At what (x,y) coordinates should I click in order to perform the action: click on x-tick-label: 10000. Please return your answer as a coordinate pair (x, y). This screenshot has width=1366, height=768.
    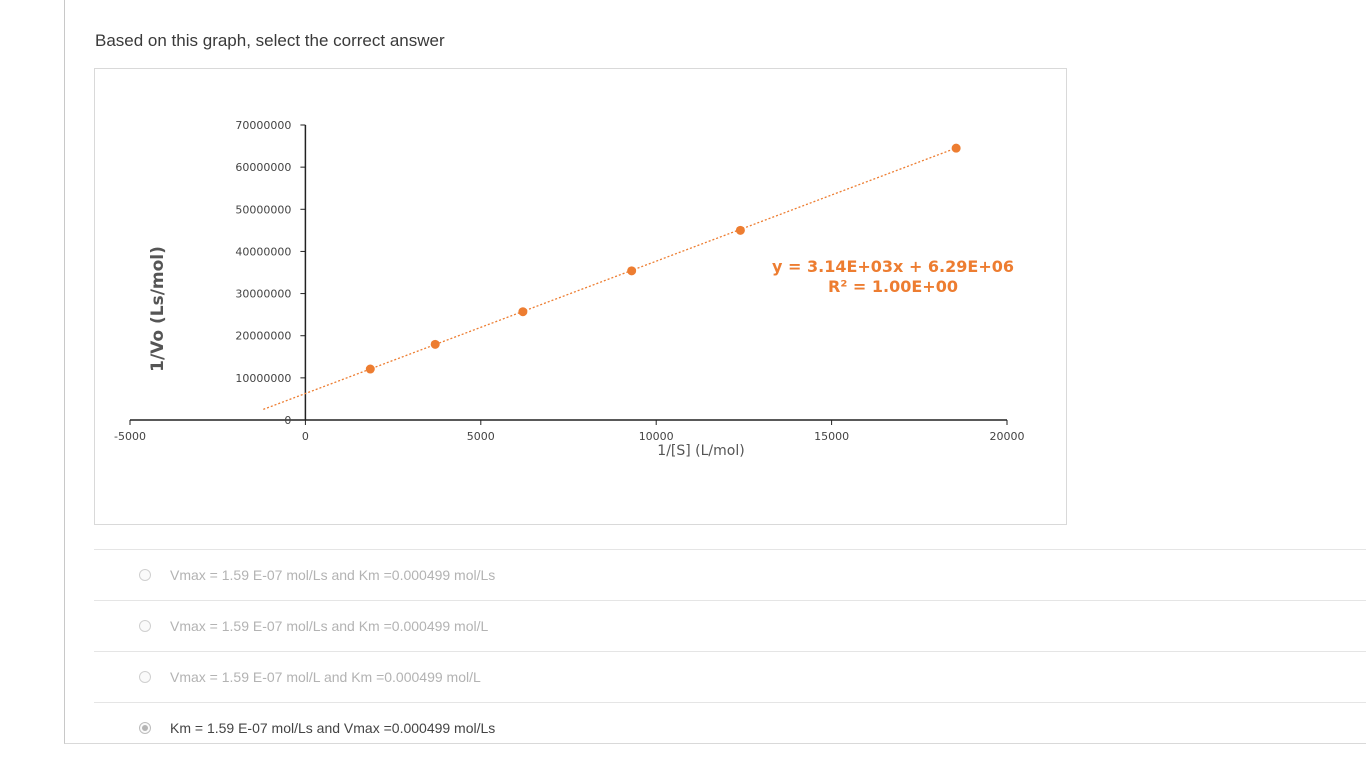
    Looking at the image, I should click on (656, 436).